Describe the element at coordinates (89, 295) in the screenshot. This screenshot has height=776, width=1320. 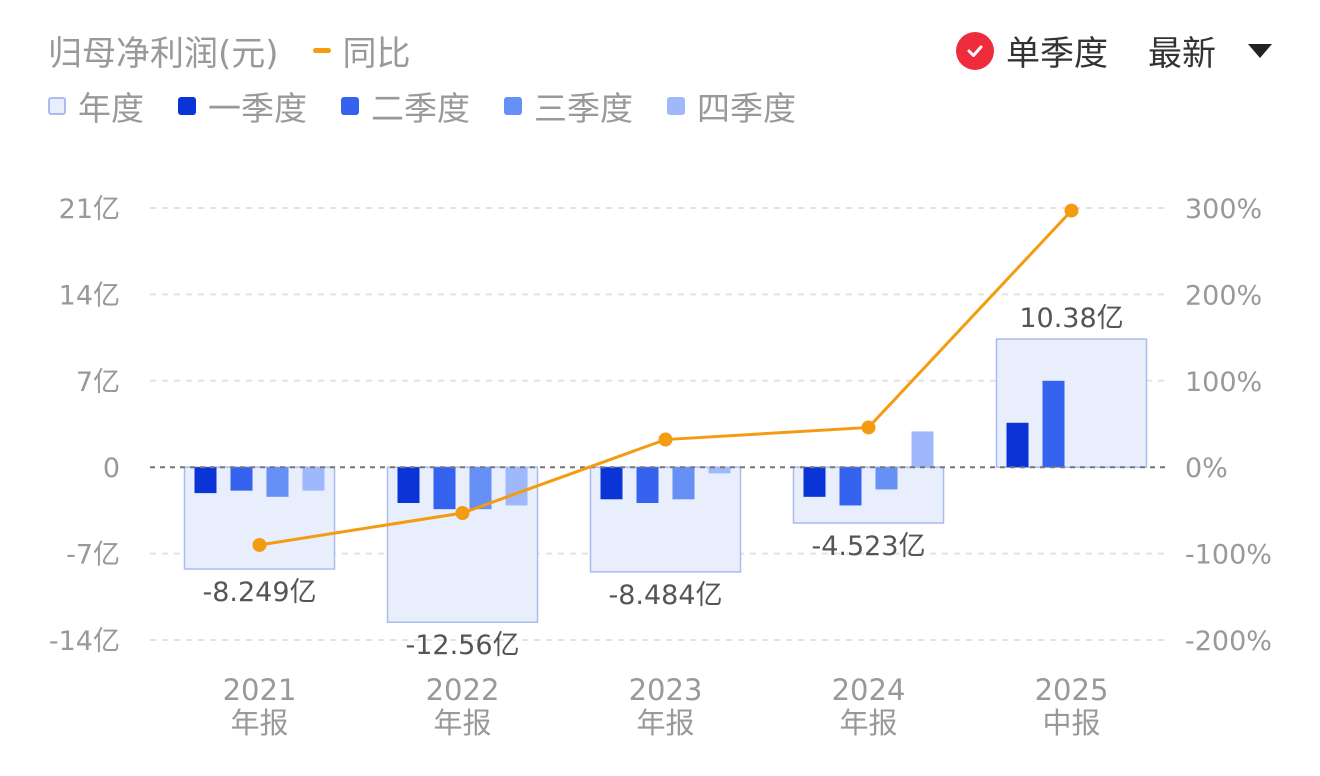
I see `y-axis-tick-left: 14亿` at that location.